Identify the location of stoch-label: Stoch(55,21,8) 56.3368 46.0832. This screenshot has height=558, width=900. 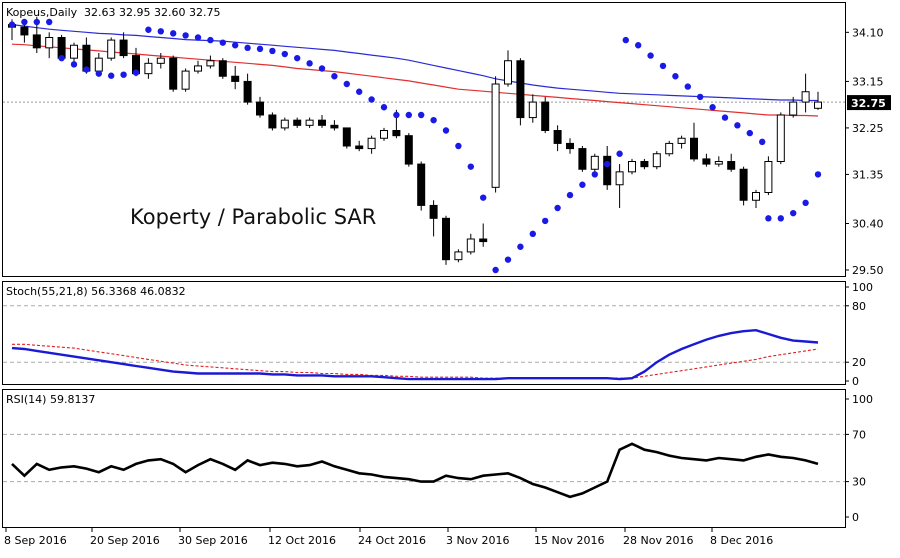
(96, 291).